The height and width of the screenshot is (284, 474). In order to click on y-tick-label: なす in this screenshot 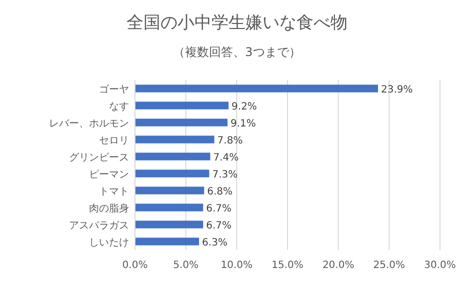, I will do `click(119, 107)`.